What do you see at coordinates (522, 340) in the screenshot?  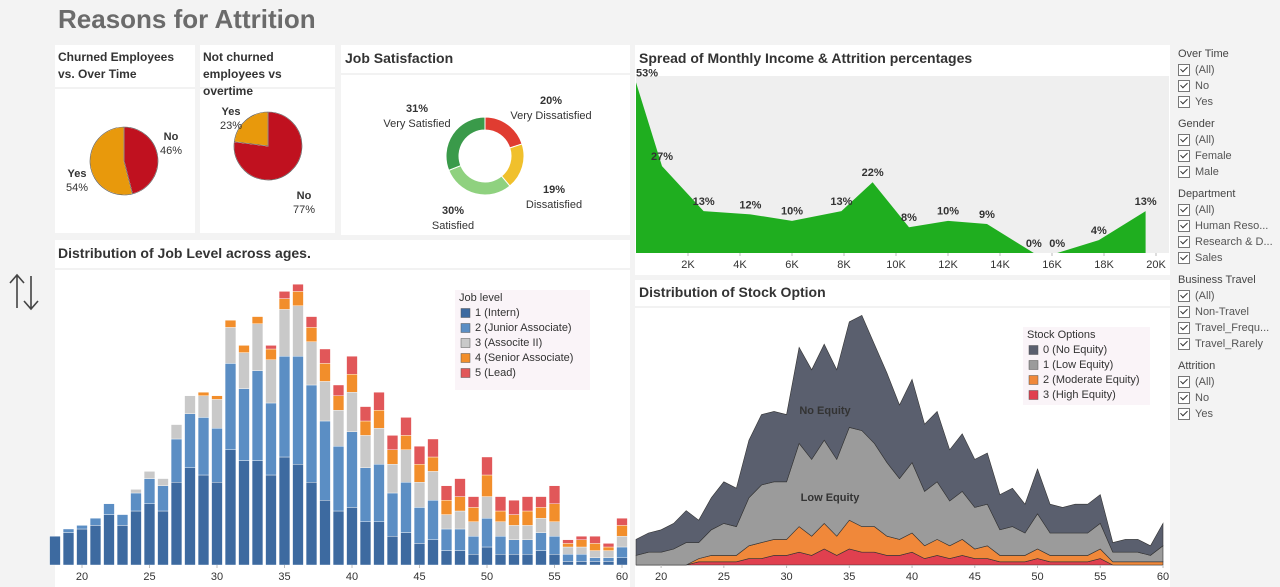 I see `legend-box` at bounding box center [522, 340].